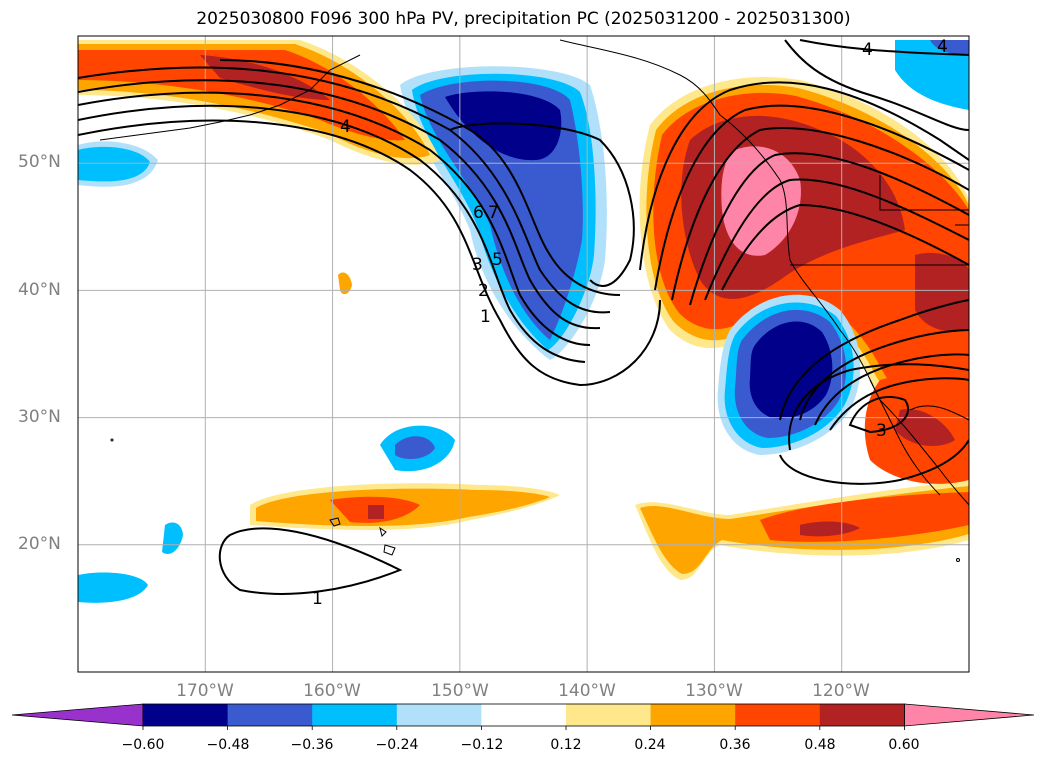  Describe the element at coordinates (205, 691) in the screenshot. I see `lon-label-170w: 170°W` at that location.